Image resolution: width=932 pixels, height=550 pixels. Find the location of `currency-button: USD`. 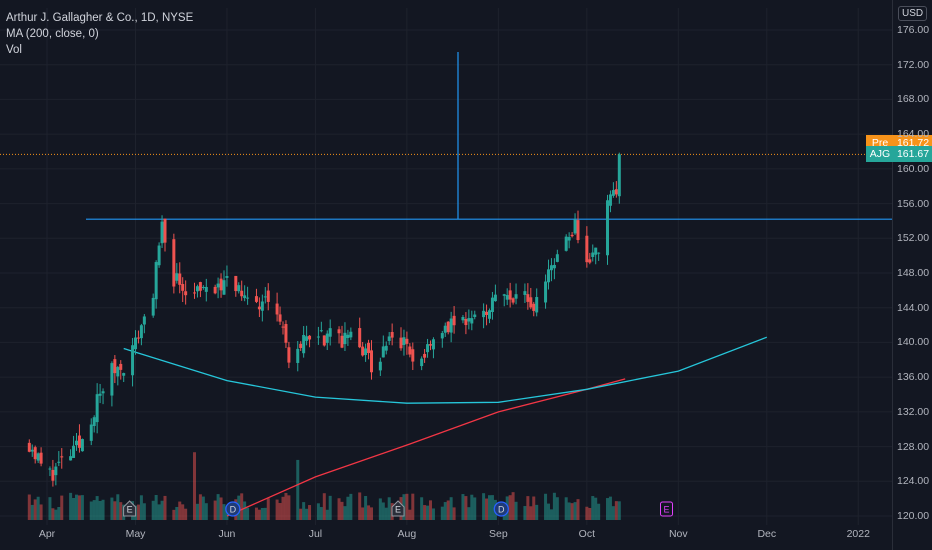

currency-button: USD is located at coordinates (913, 13).